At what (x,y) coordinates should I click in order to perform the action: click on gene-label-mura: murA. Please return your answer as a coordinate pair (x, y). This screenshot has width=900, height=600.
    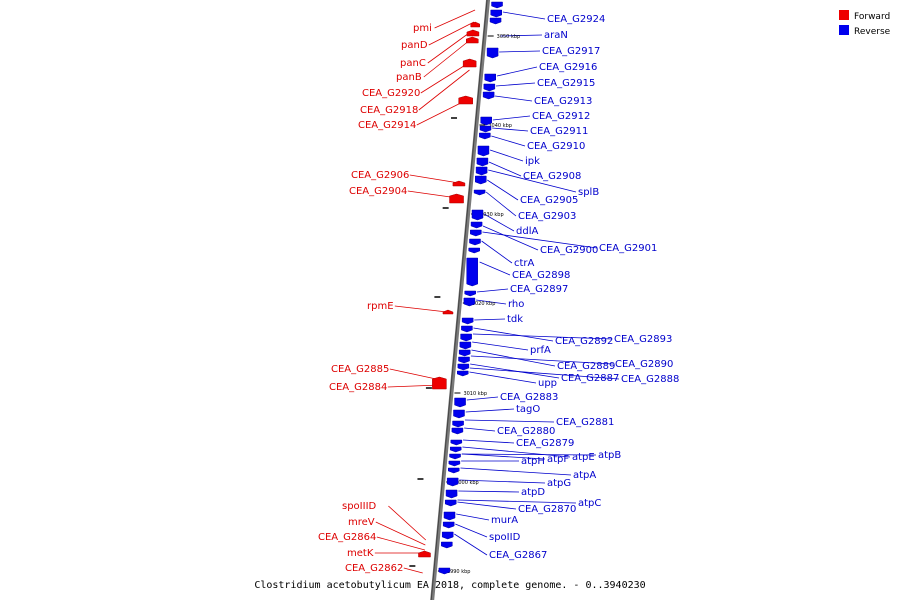
    Looking at the image, I should click on (504, 520).